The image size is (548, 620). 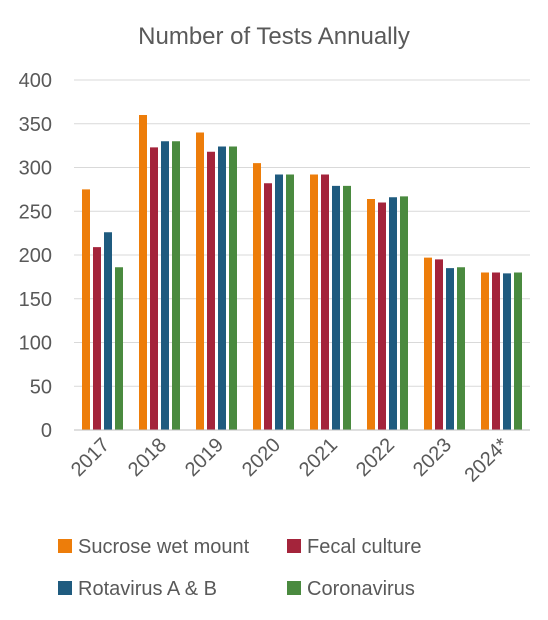 I want to click on bar-2022-coronavirus, so click(x=404, y=313).